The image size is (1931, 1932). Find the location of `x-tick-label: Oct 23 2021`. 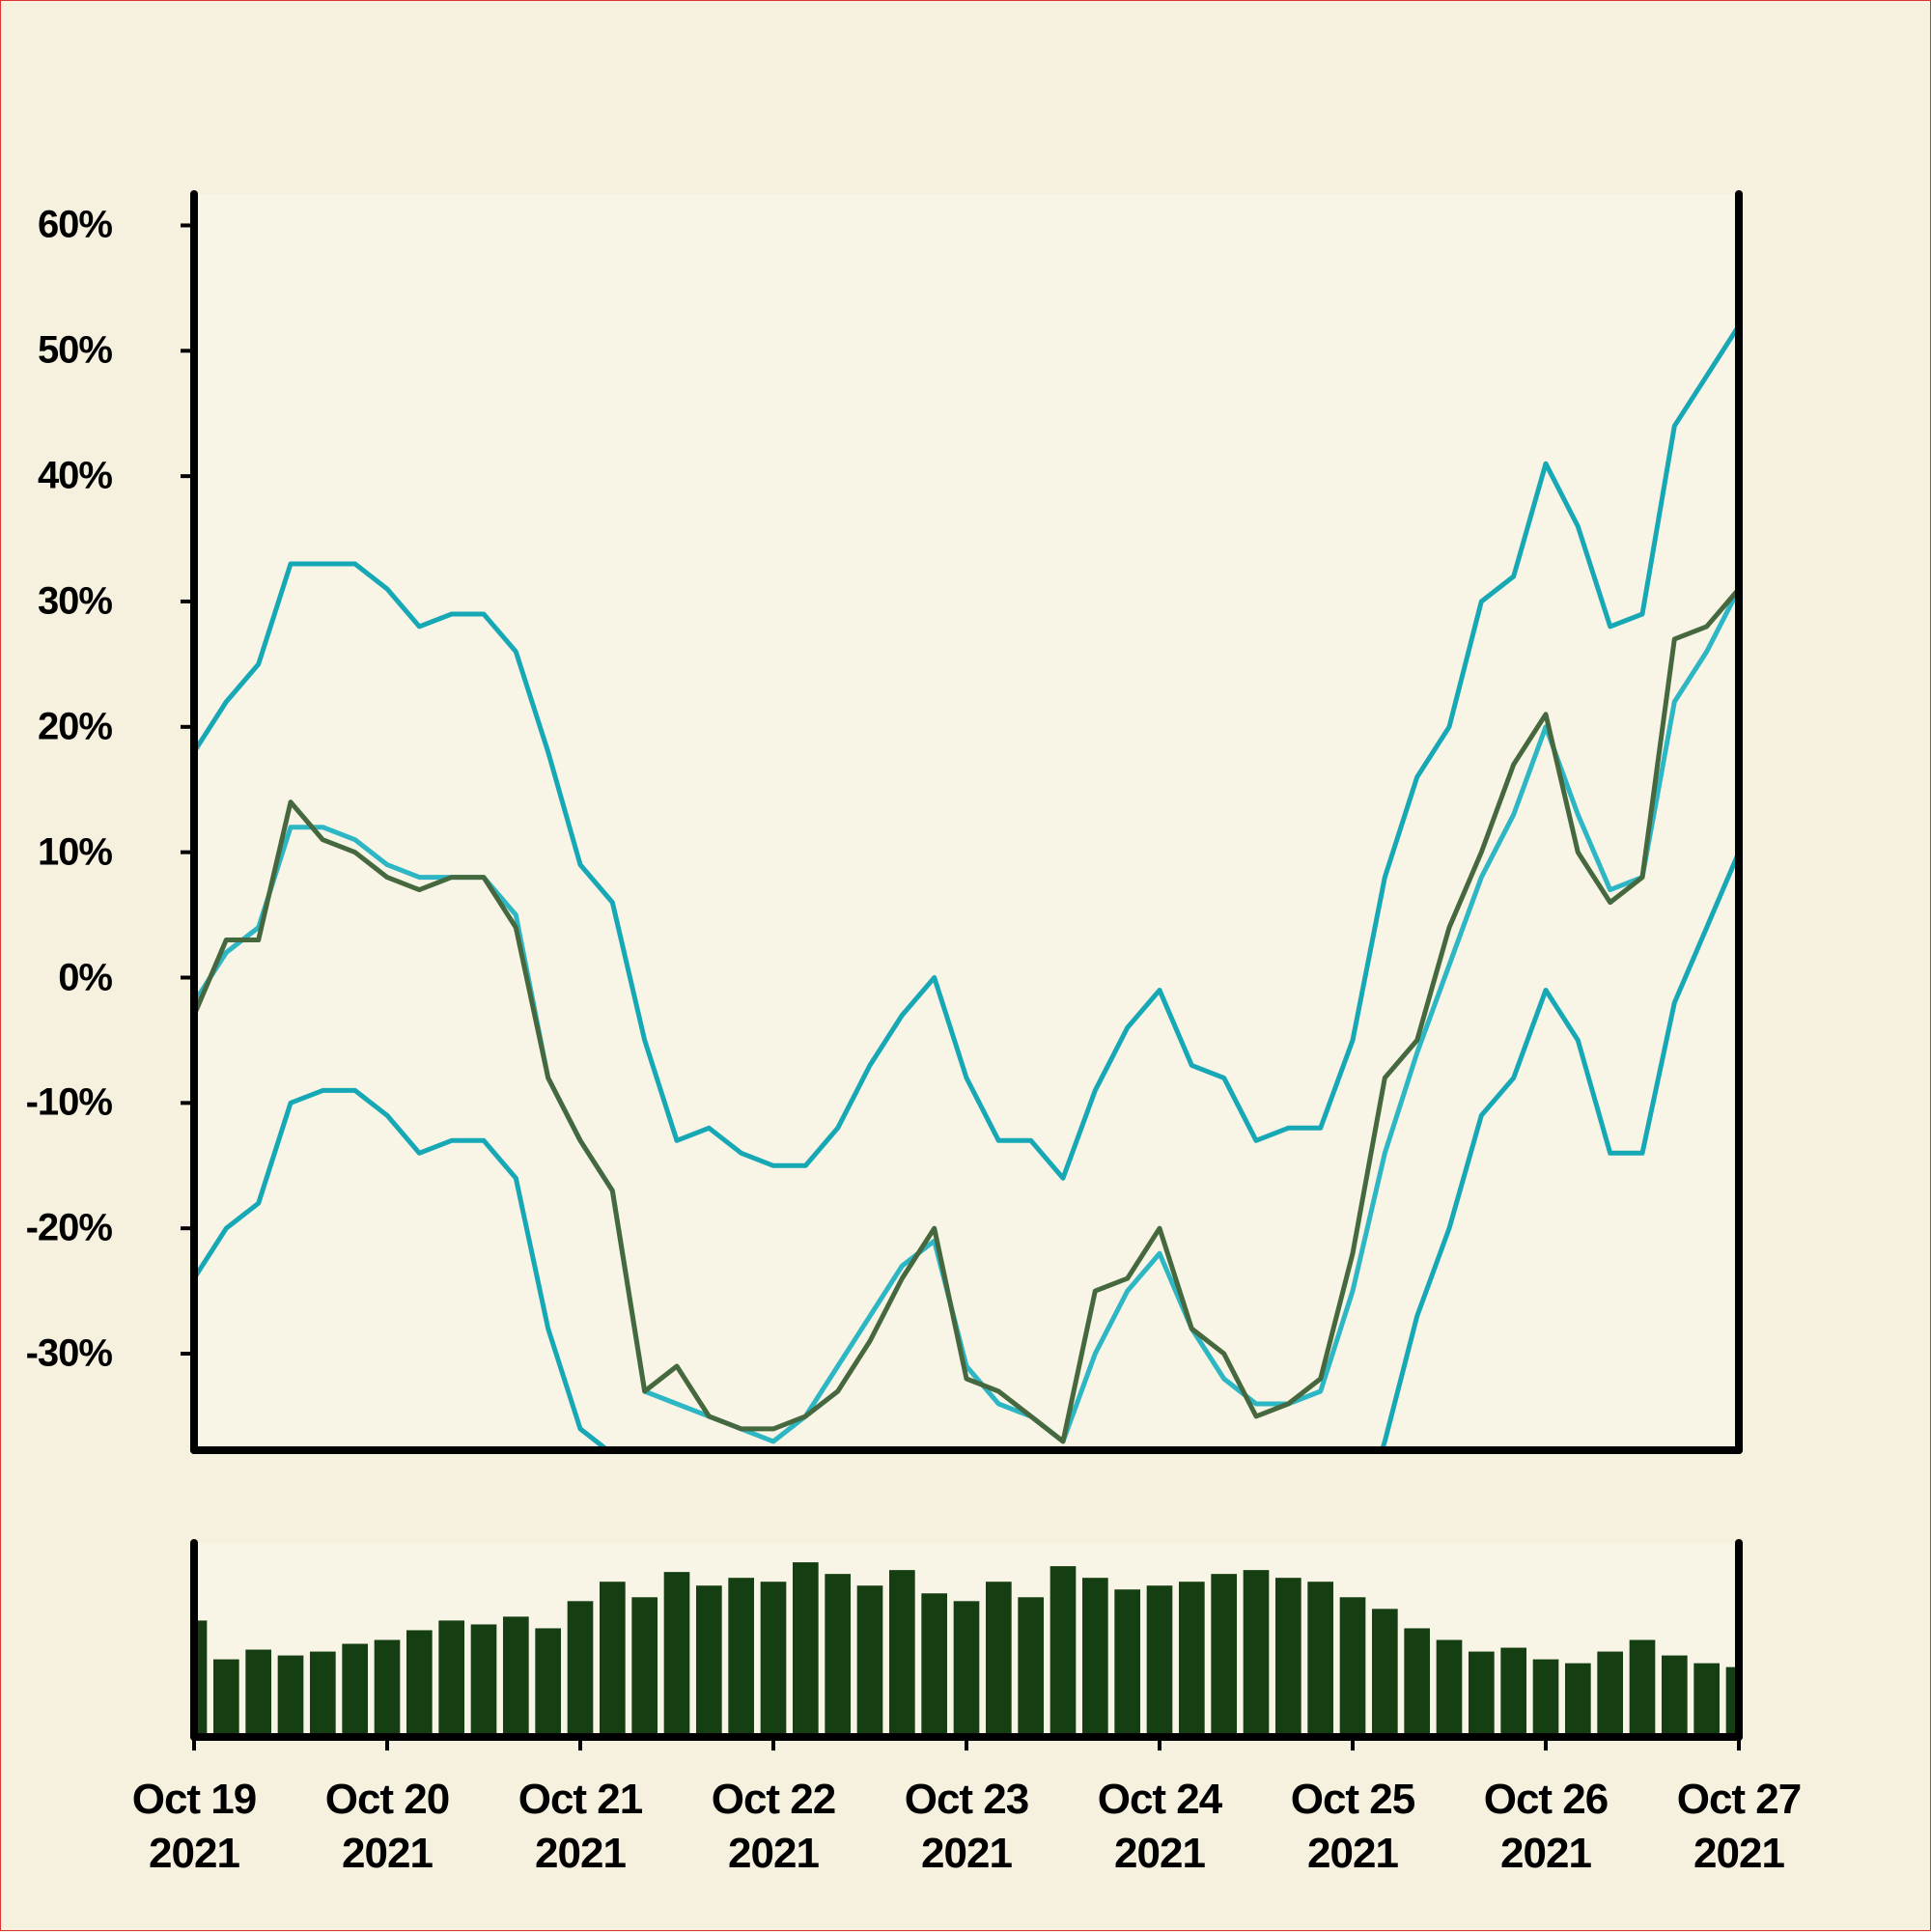

x-tick-label: Oct 23 2021 is located at coordinates (967, 1827).